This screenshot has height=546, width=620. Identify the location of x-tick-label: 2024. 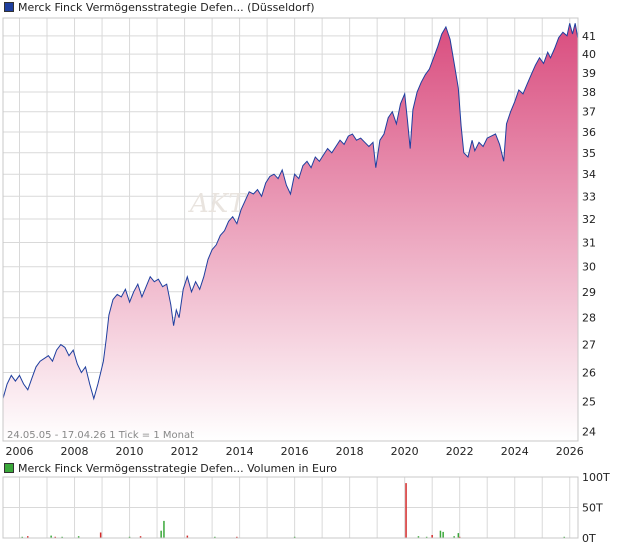
(515, 451).